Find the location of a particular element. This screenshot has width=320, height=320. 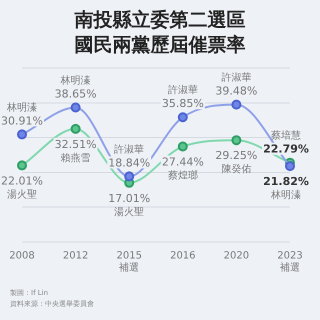

x-tick-label: 2008 is located at coordinates (22, 256).